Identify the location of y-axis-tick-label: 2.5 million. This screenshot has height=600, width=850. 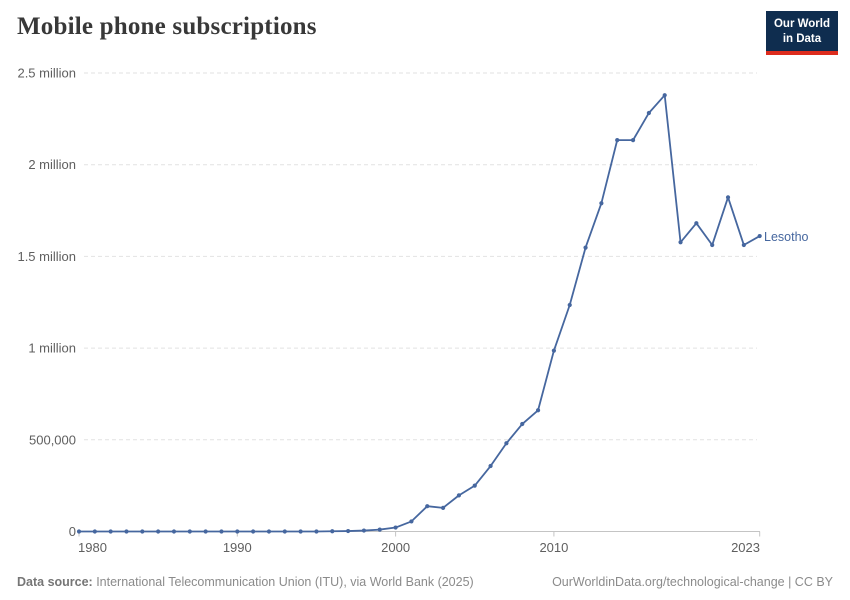
(46, 73).